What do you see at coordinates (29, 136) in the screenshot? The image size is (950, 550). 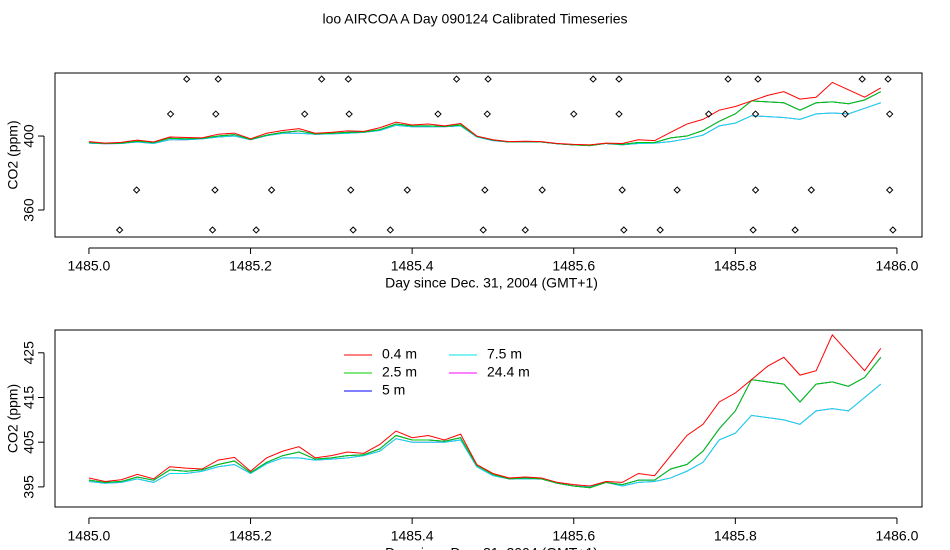 I see `y-tick-label: 400` at bounding box center [29, 136].